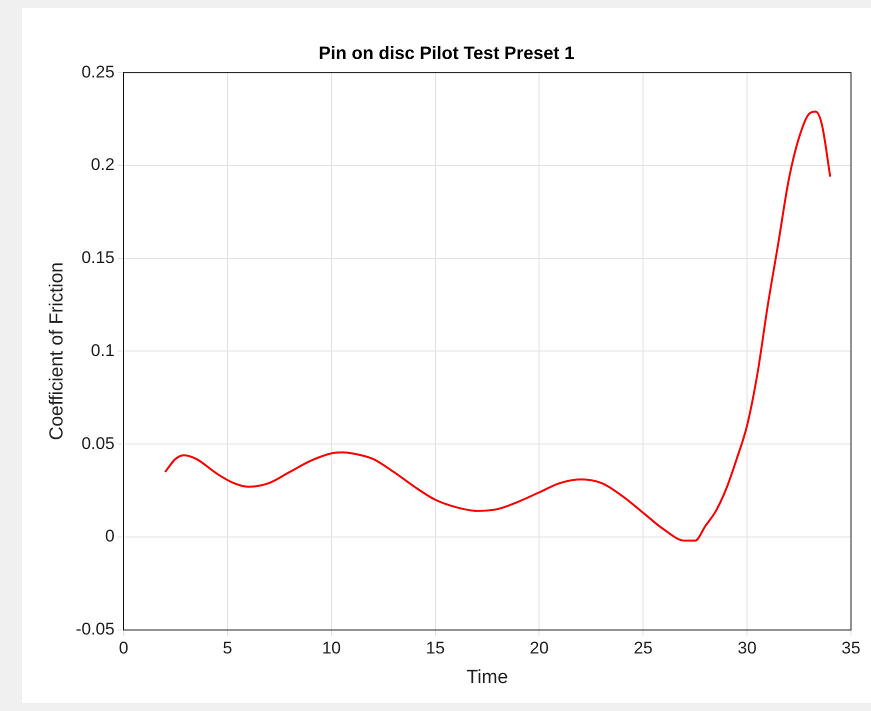 This screenshot has height=711, width=871. I want to click on y-tick-label: 0, so click(110, 536).